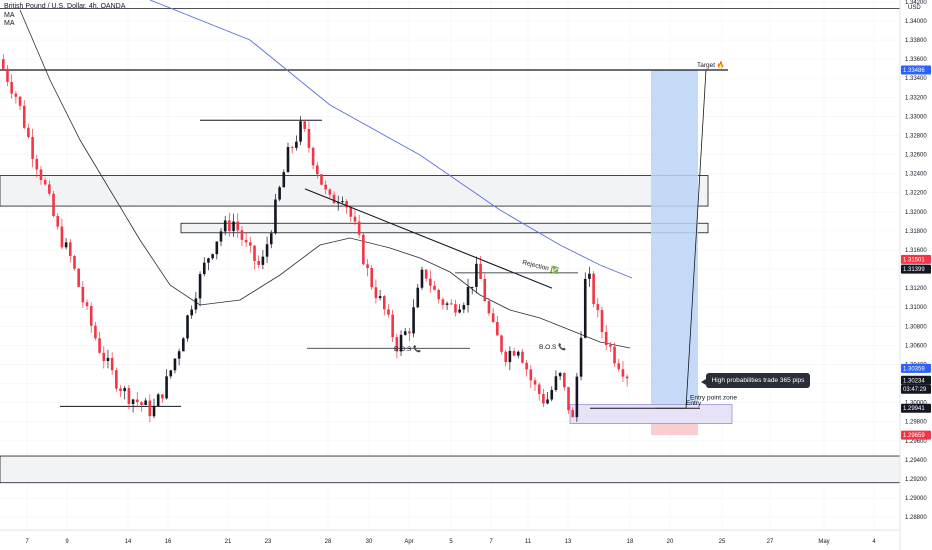 This screenshot has height=550, width=932. Describe the element at coordinates (916, 480) in the screenshot. I see `price-tick-label: 1.29200` at that location.